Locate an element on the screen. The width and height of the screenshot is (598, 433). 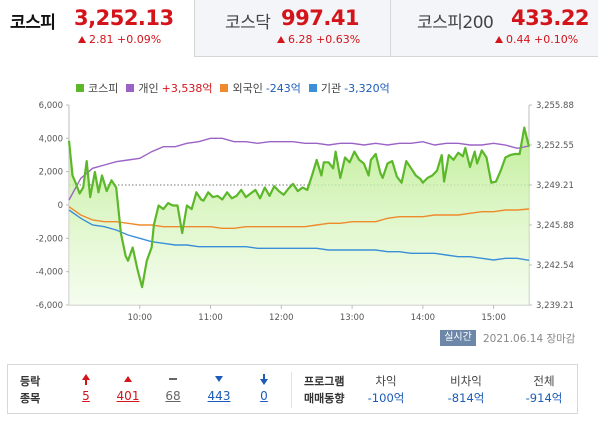
series-line-기관 is located at coordinates (299, 235).